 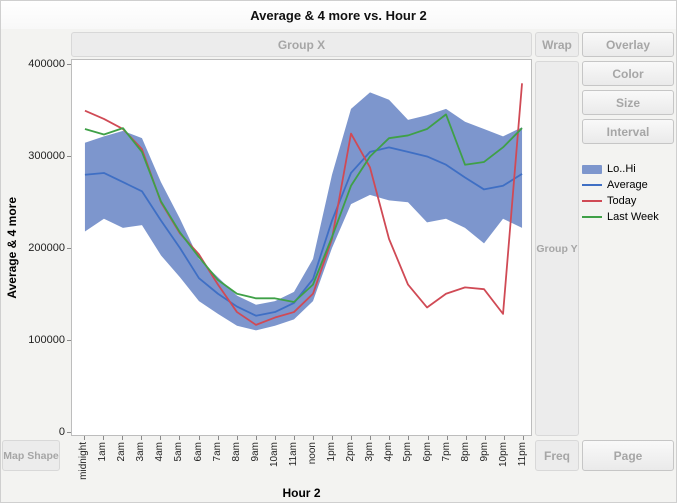 I want to click on x-tick-label: 4pm, so click(x=389, y=452).